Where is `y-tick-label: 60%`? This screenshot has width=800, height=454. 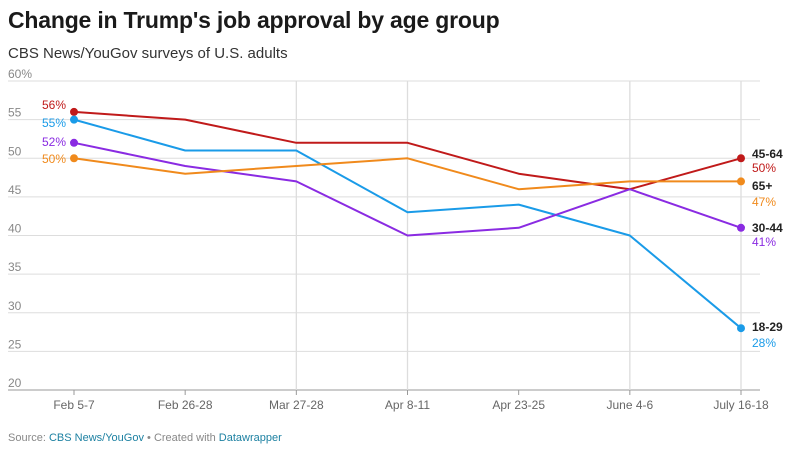 y-tick-label: 60% is located at coordinates (20, 74).